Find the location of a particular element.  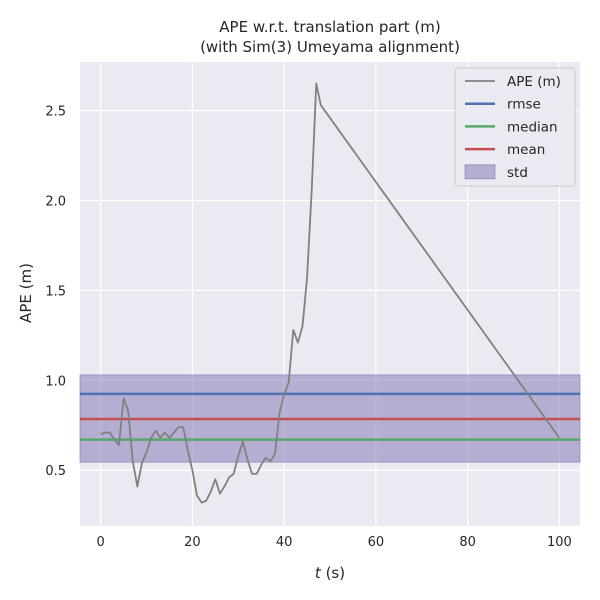

chart-title-line-1: APE w.r.t. translation part (m) is located at coordinates (329, 27).